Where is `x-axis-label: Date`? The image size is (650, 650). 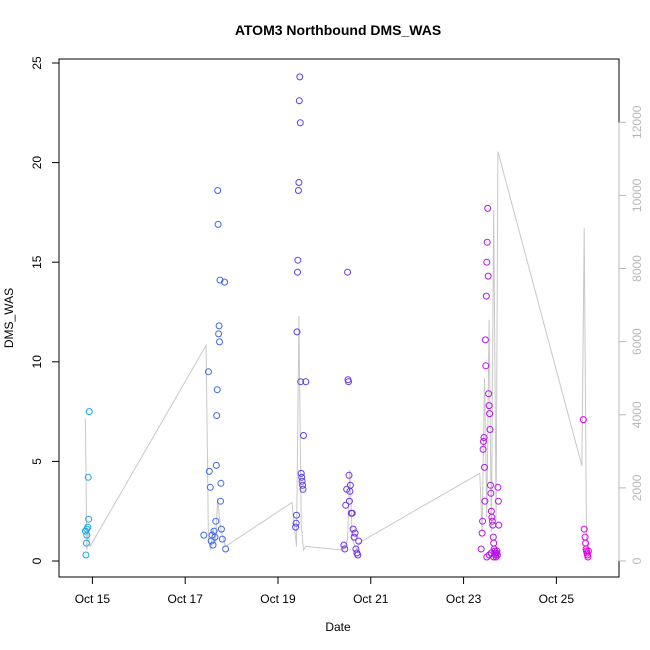 x-axis-label: Date is located at coordinates (338, 627).